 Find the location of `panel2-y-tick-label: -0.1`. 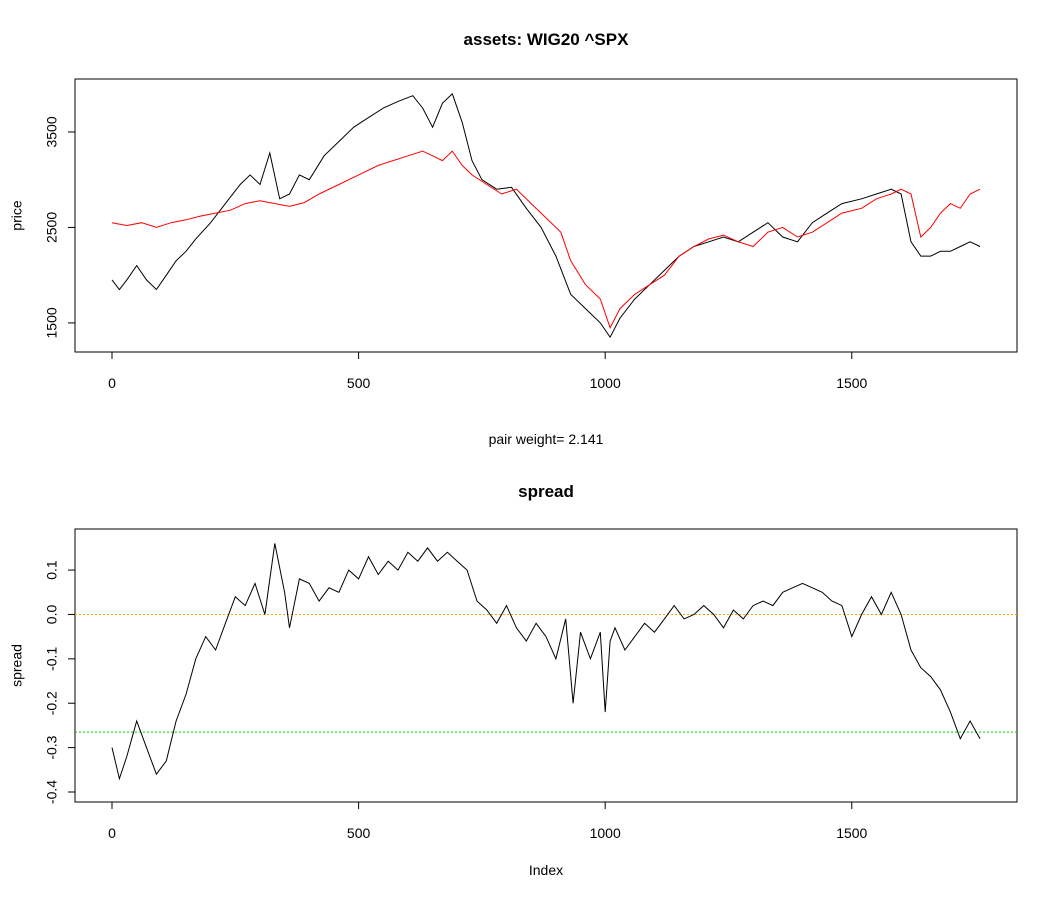

panel2-y-tick-label: -0.1 is located at coordinates (52, 659).